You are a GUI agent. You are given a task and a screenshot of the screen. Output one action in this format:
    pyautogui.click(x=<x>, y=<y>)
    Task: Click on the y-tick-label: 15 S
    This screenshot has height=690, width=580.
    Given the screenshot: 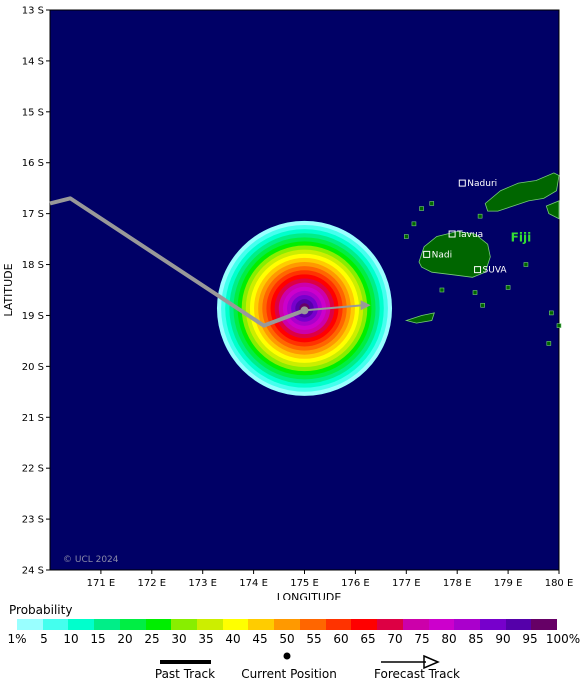 What is the action you would take?
    pyautogui.click(x=33, y=112)
    